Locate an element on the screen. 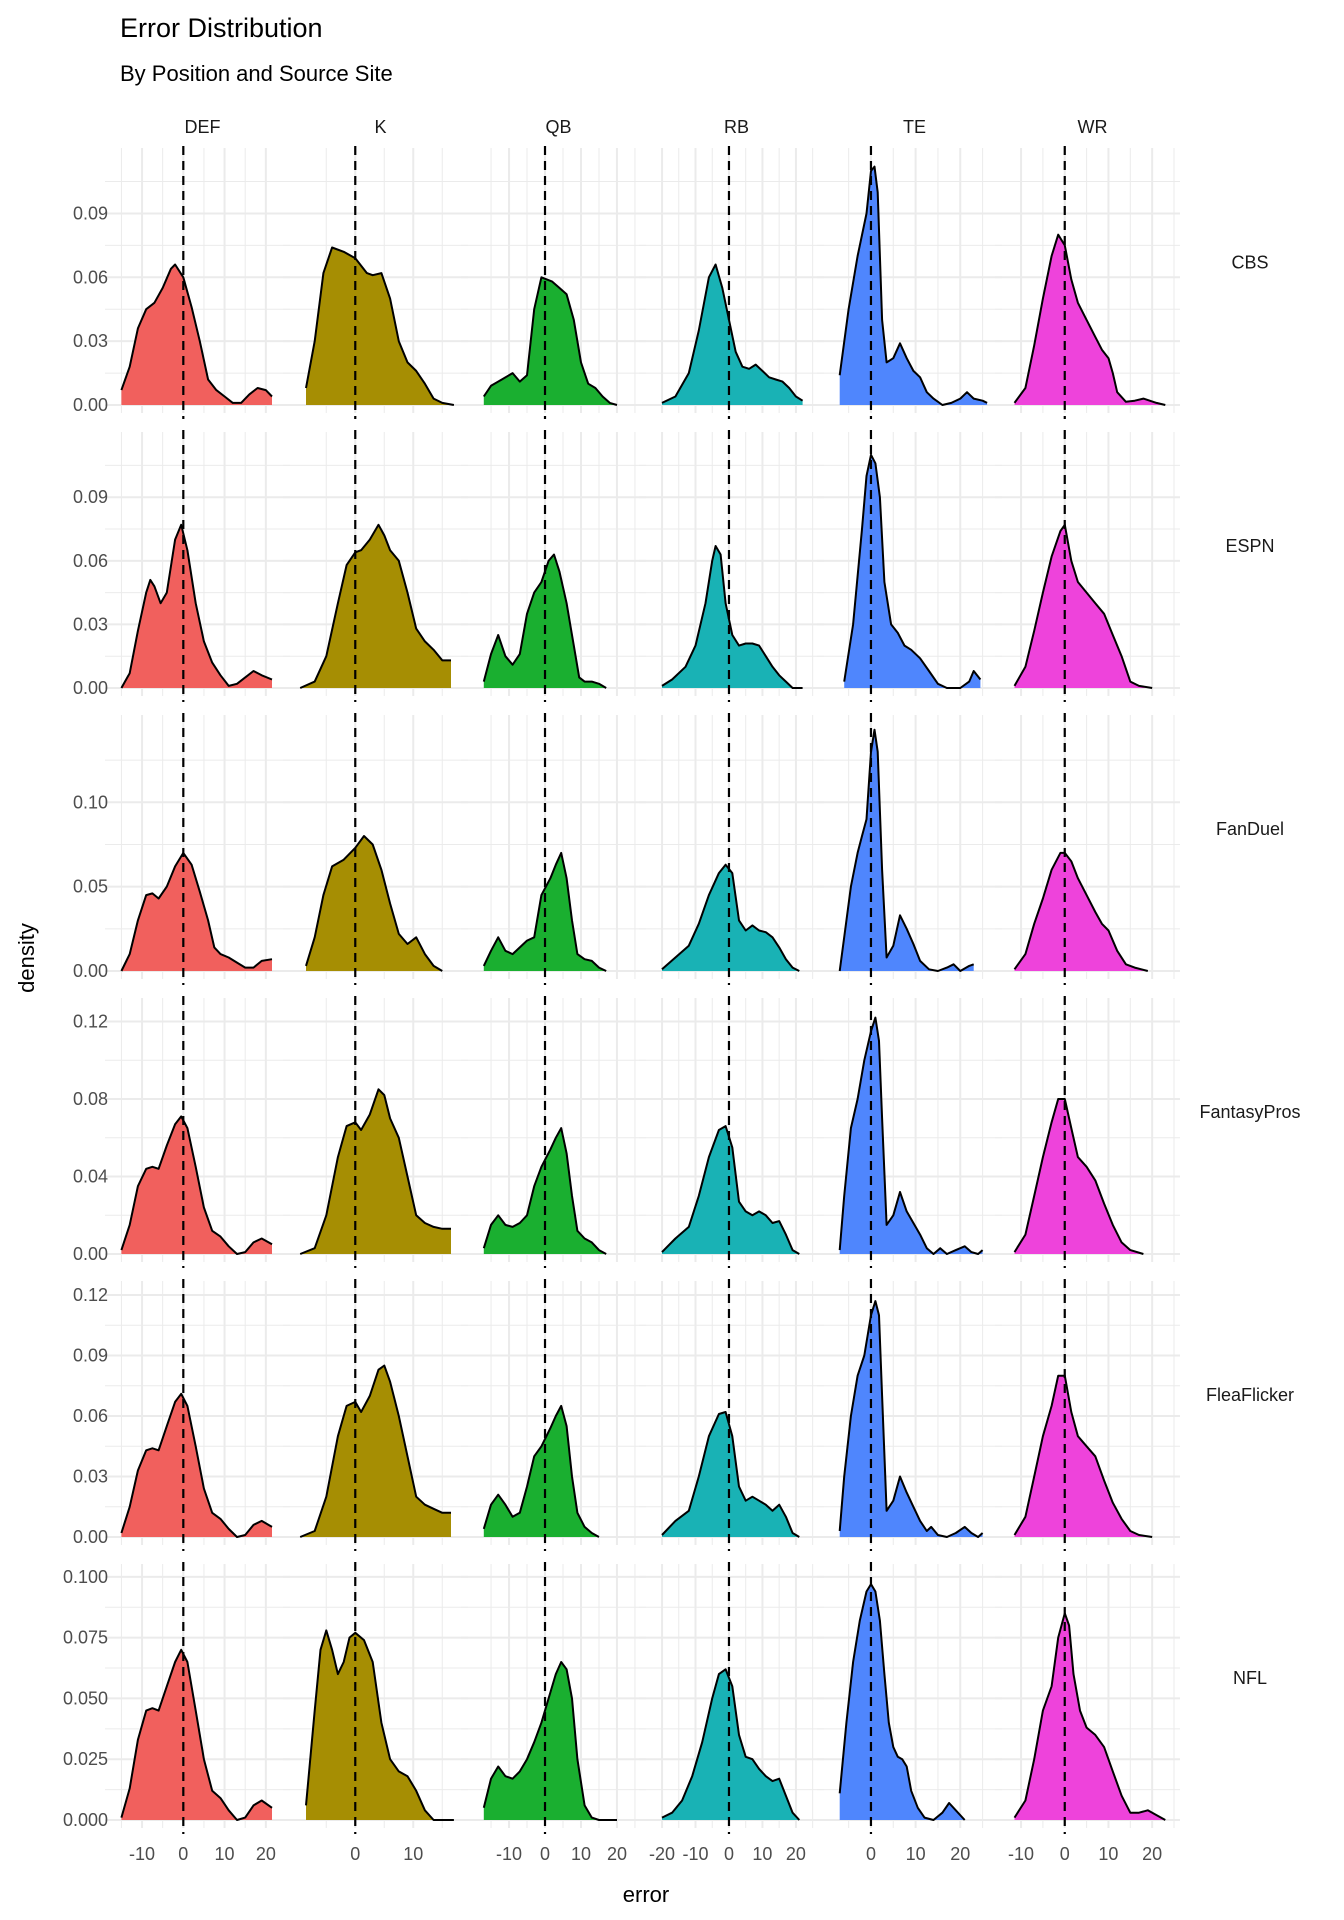 Image resolution: width=1344 pixels, height=1920 pixels. x-tick-label: -20 is located at coordinates (662, 1854).